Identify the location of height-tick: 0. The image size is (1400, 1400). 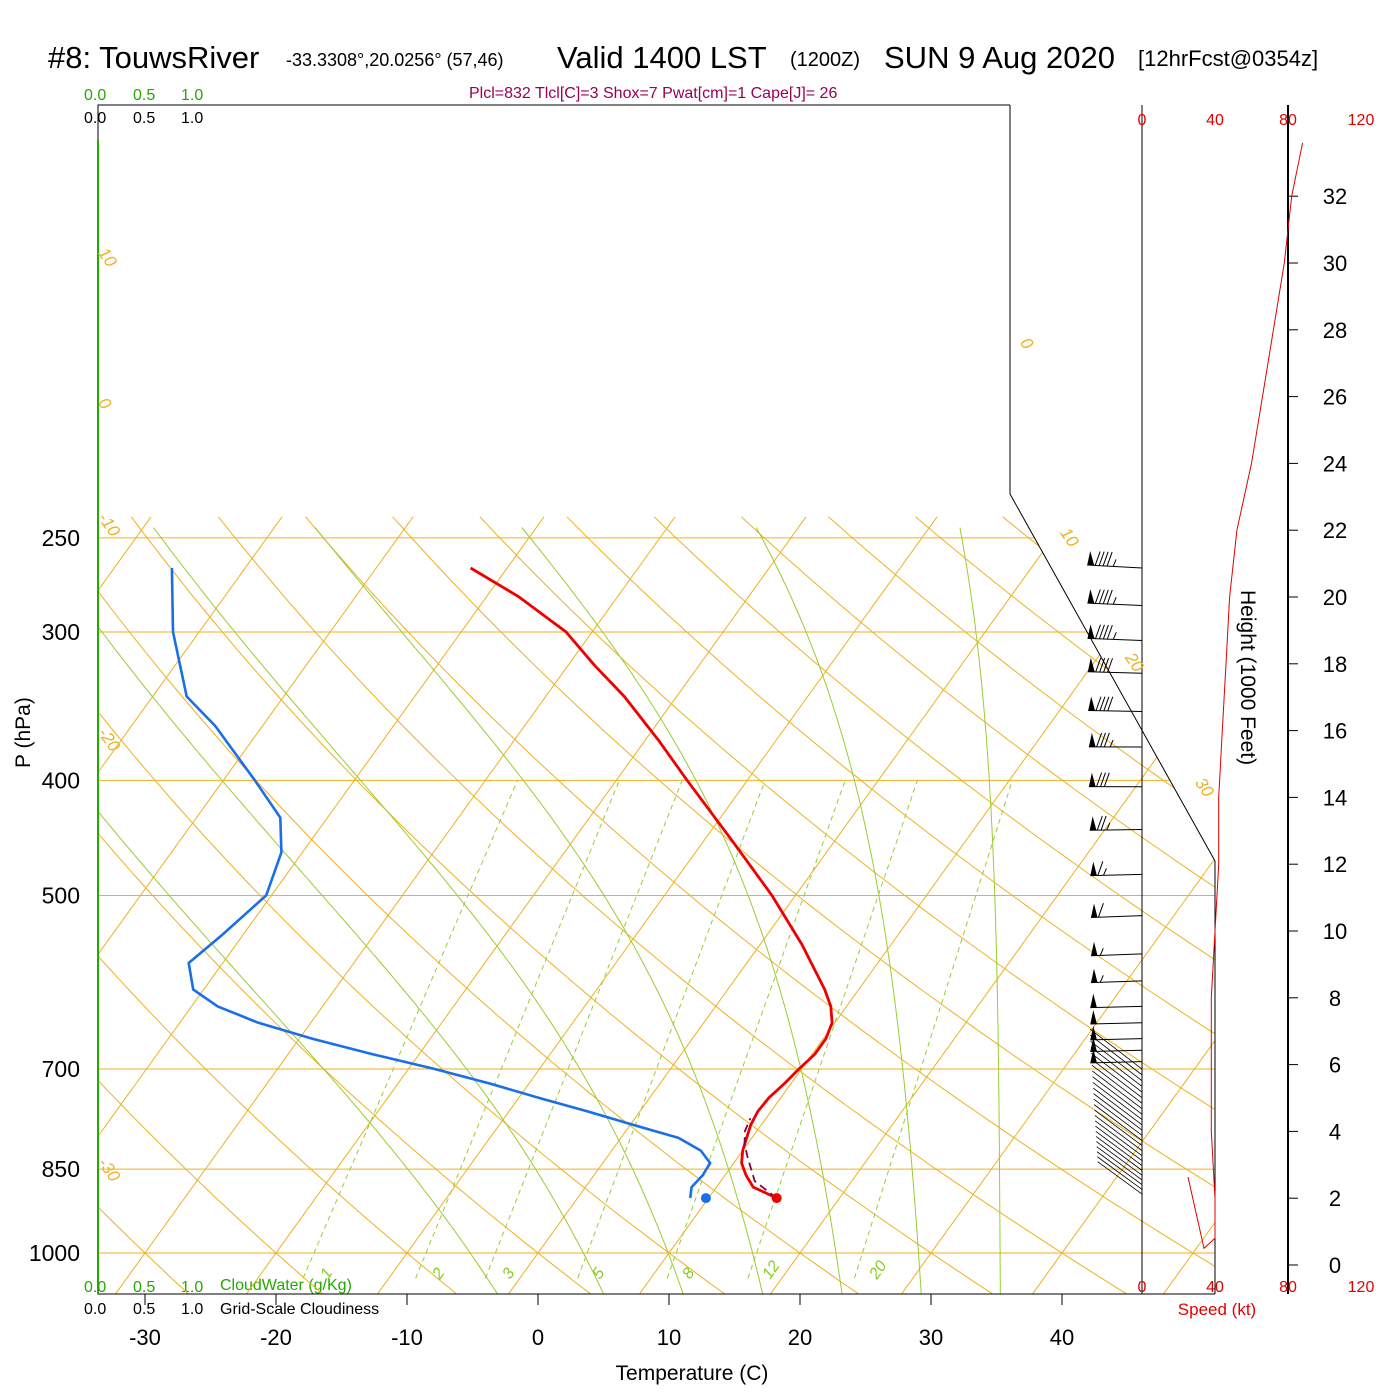
(1335, 1265).